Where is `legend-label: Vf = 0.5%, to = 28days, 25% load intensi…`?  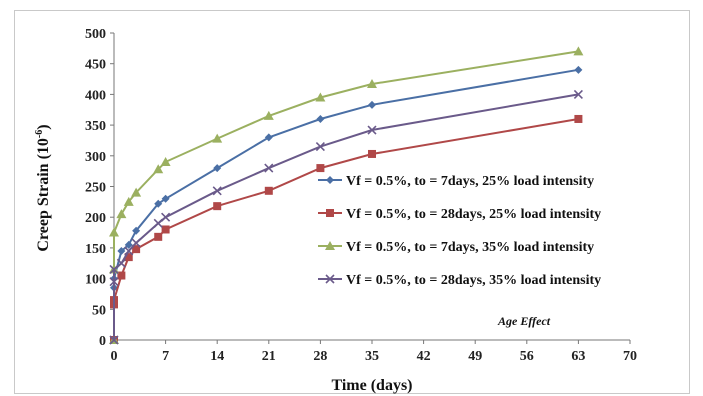
legend-label: Vf = 0.5%, to = 28days, 25% load intensi… is located at coordinates (473, 214).